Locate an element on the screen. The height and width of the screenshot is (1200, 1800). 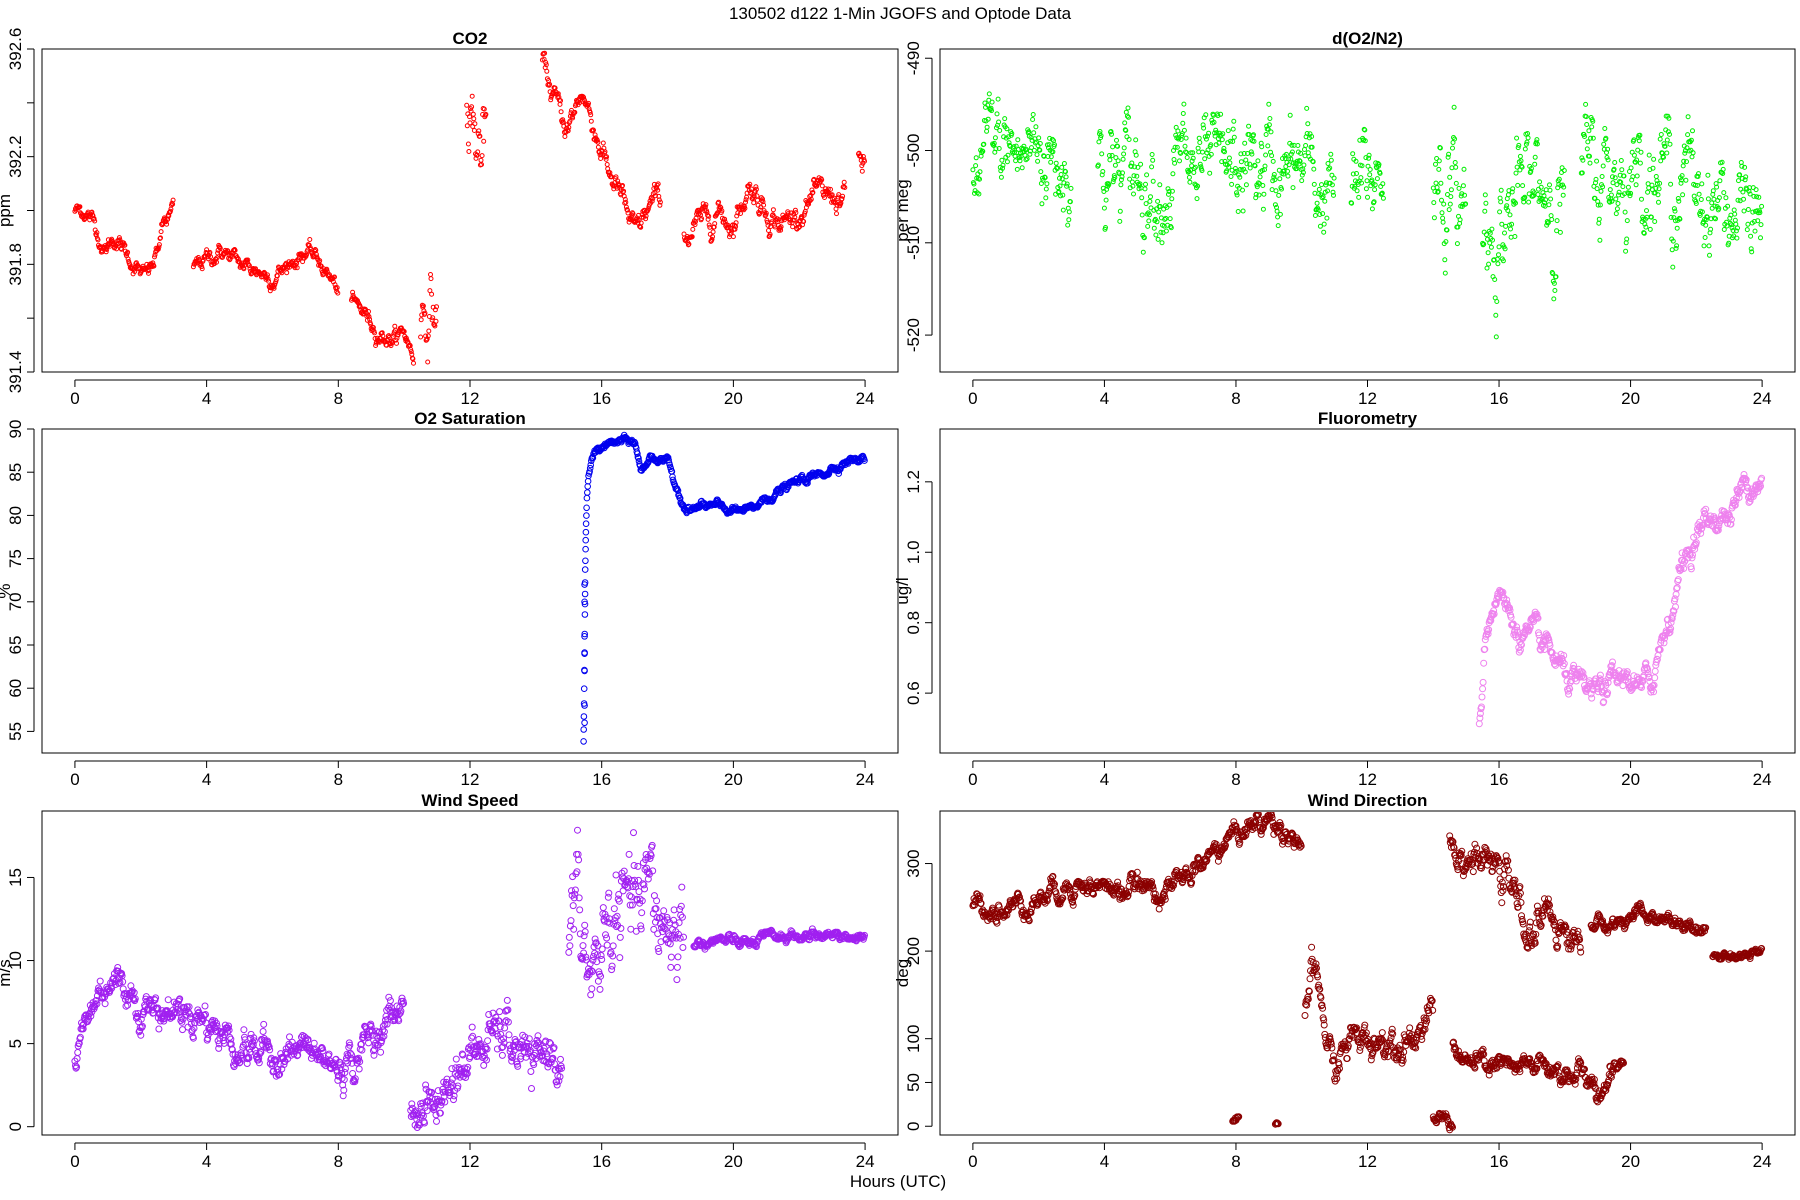
y-tick-label: -520 is located at coordinates (913, 335).